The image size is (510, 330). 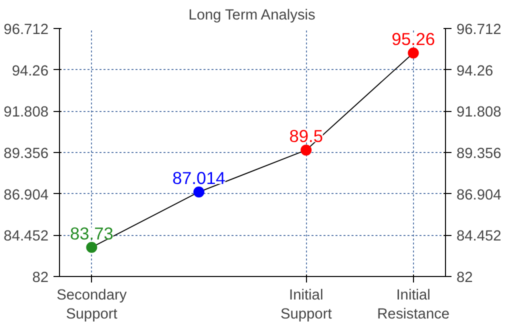 What do you see at coordinates (26, 154) in the screenshot?
I see `y-tick-label: 89.356` at bounding box center [26, 154].